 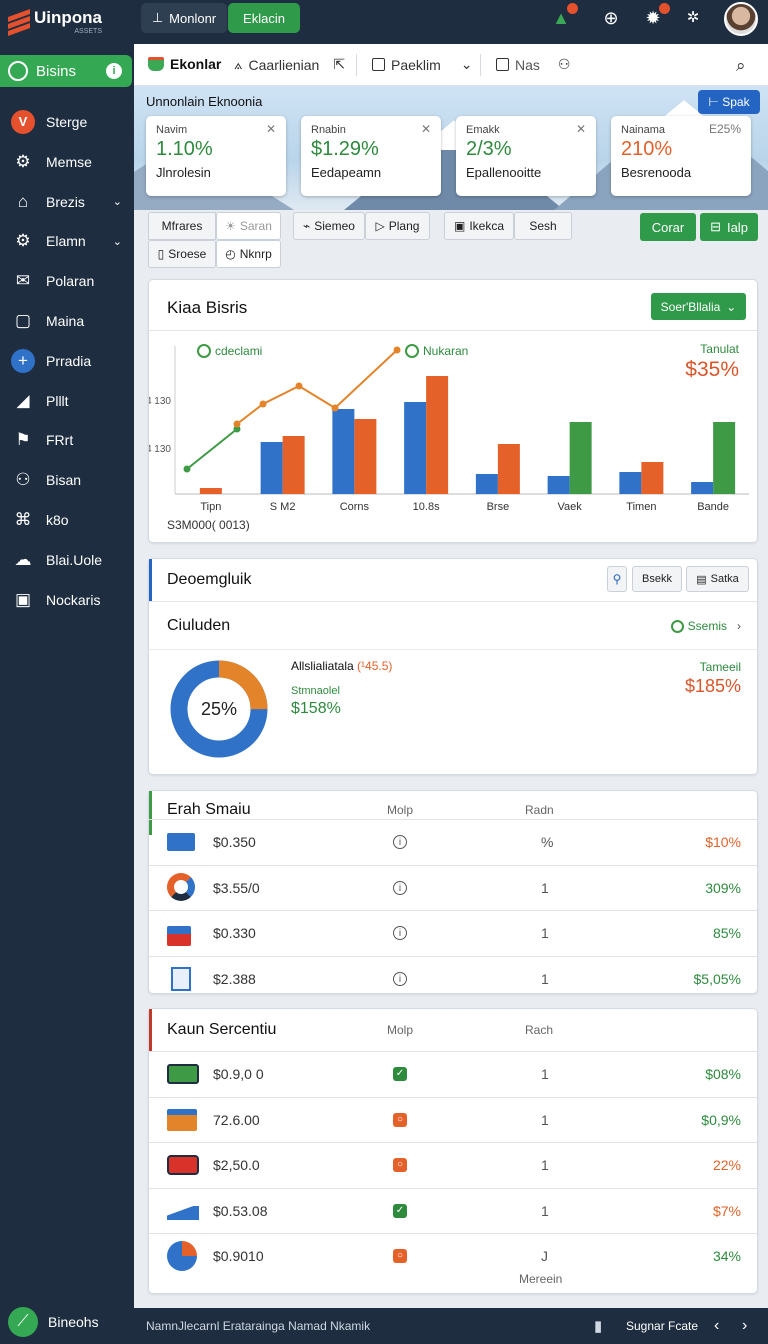 I want to click on filter-btn-5: ⌁ Siemeo, so click(x=329, y=226).